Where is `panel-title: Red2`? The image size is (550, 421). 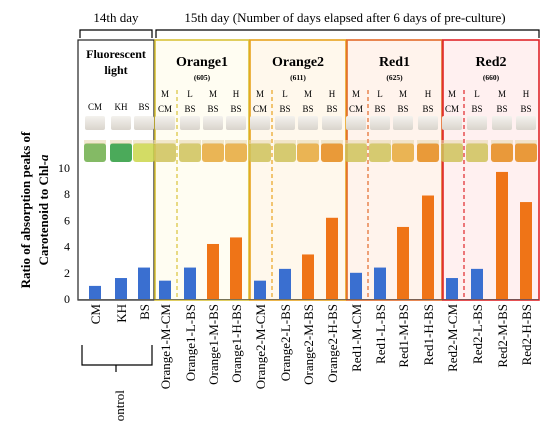
panel-title: Red2 is located at coordinates (490, 62).